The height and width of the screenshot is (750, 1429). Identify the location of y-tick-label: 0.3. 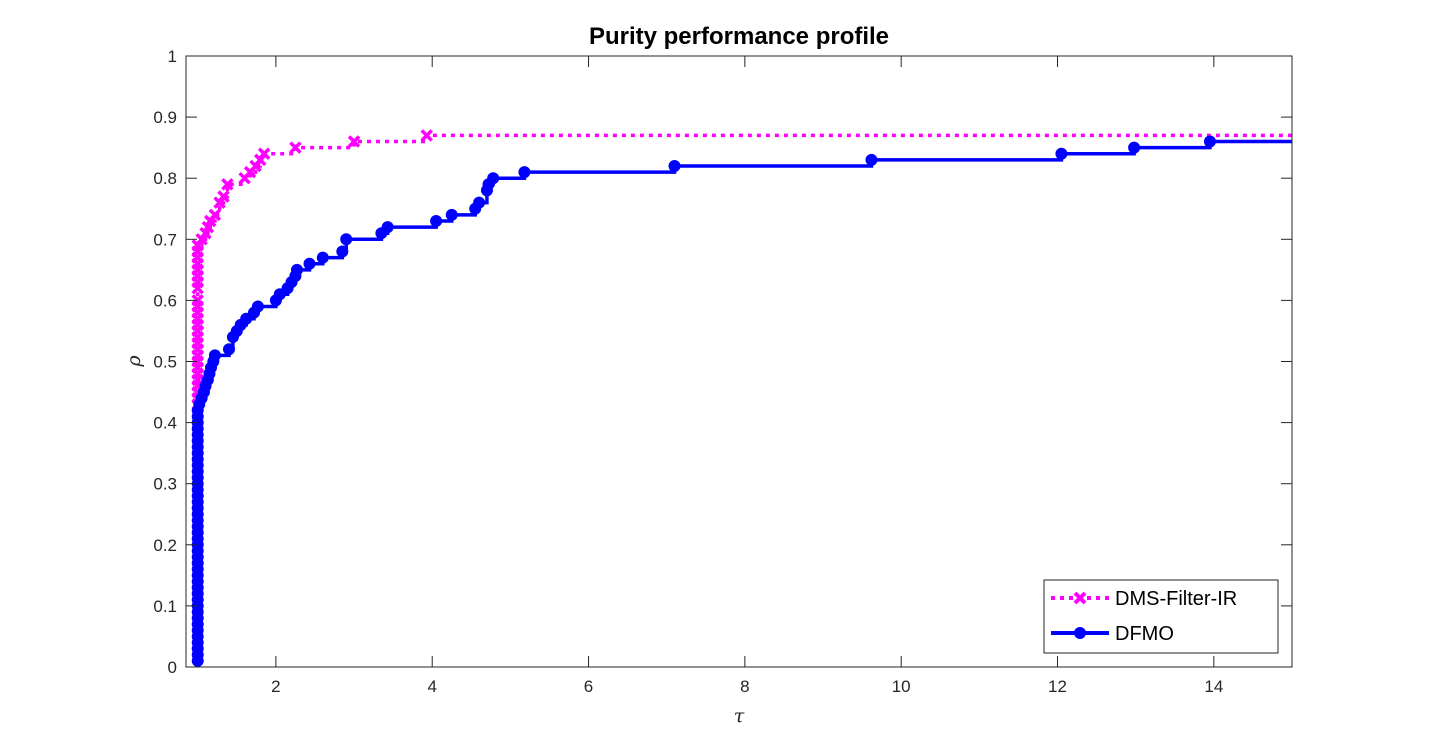
(165, 484).